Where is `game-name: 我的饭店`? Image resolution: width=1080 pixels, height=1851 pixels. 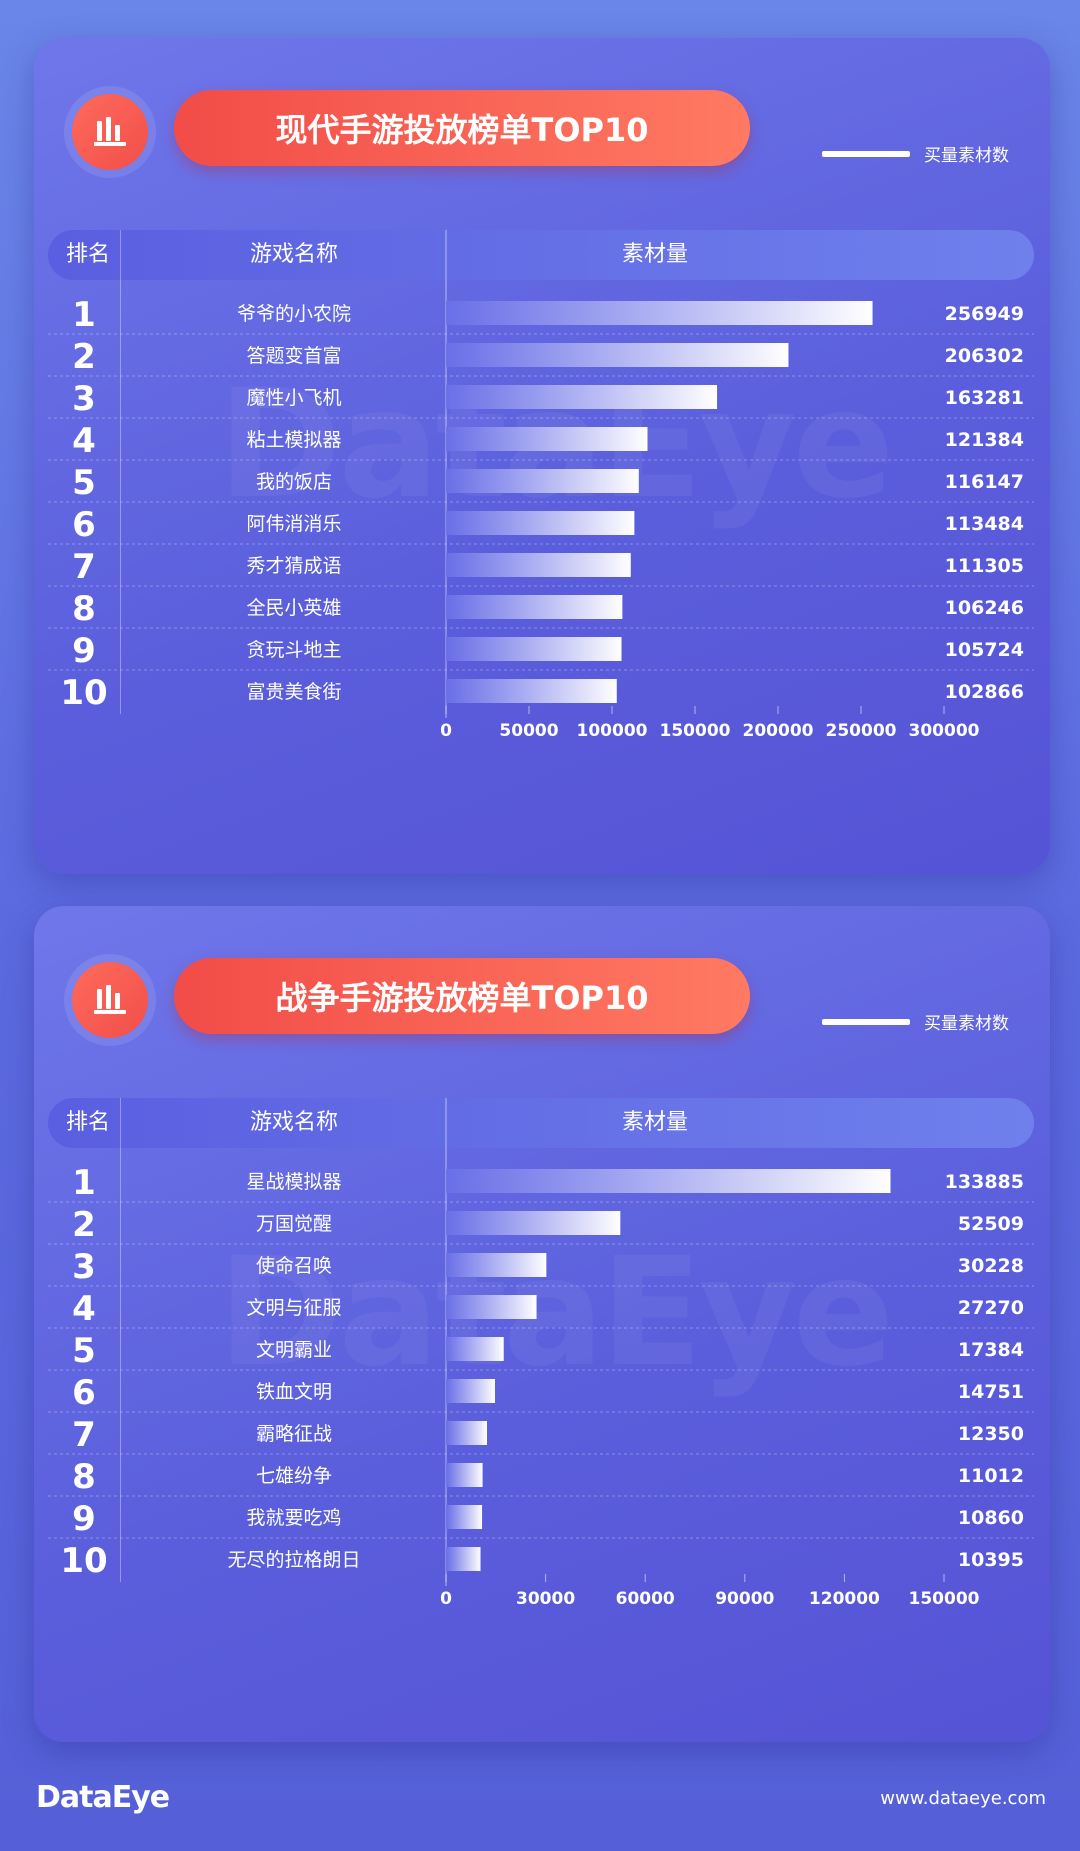 game-name: 我的饭店 is located at coordinates (294, 482).